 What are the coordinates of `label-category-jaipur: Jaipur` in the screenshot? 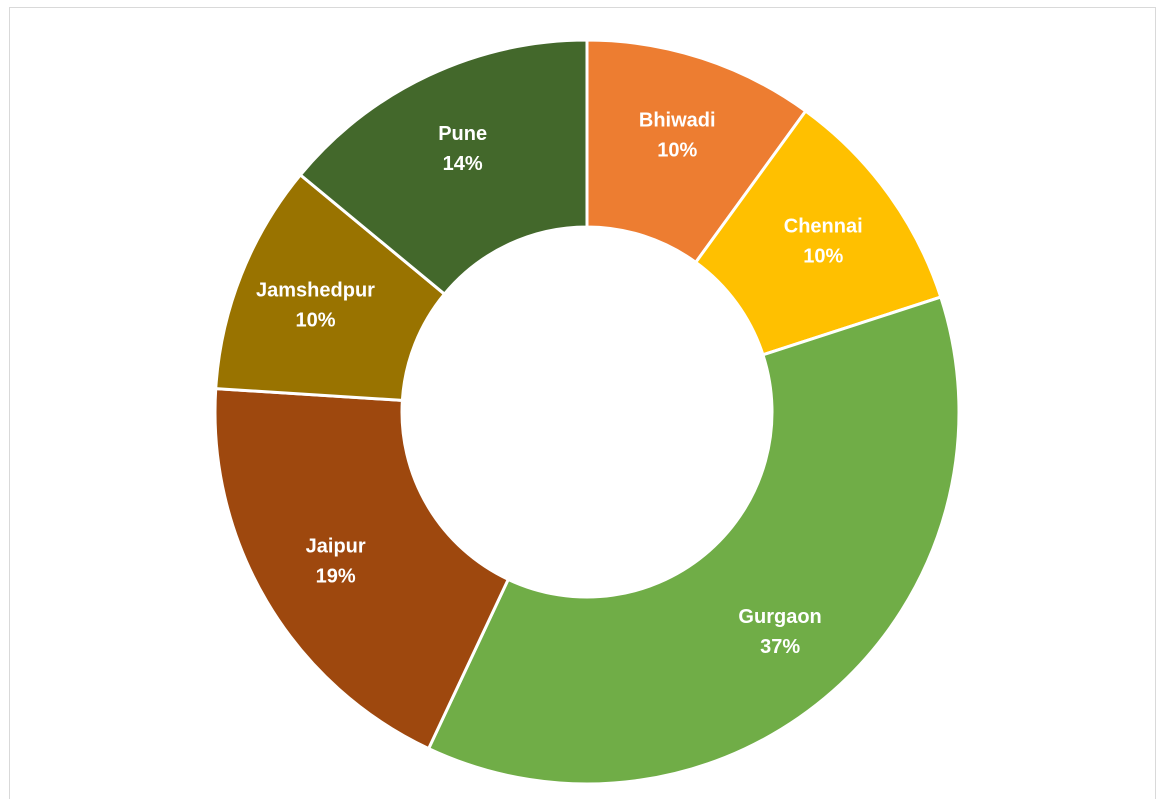 It's located at (336, 547).